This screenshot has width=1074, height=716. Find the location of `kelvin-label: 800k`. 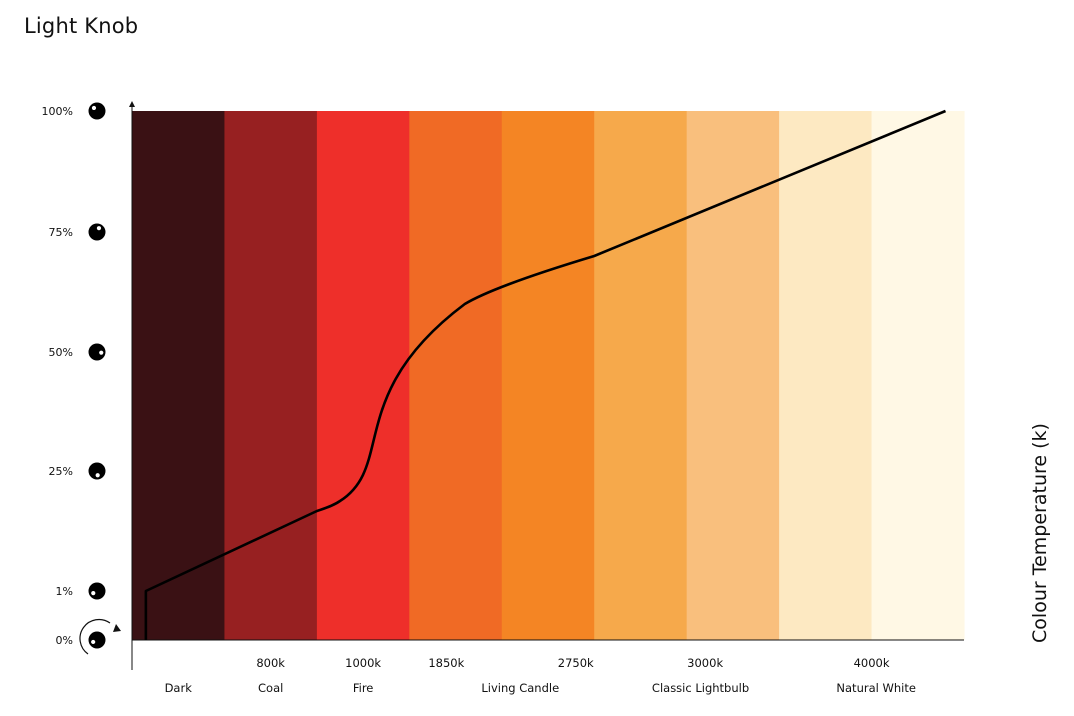

kelvin-label: 800k is located at coordinates (270, 663).